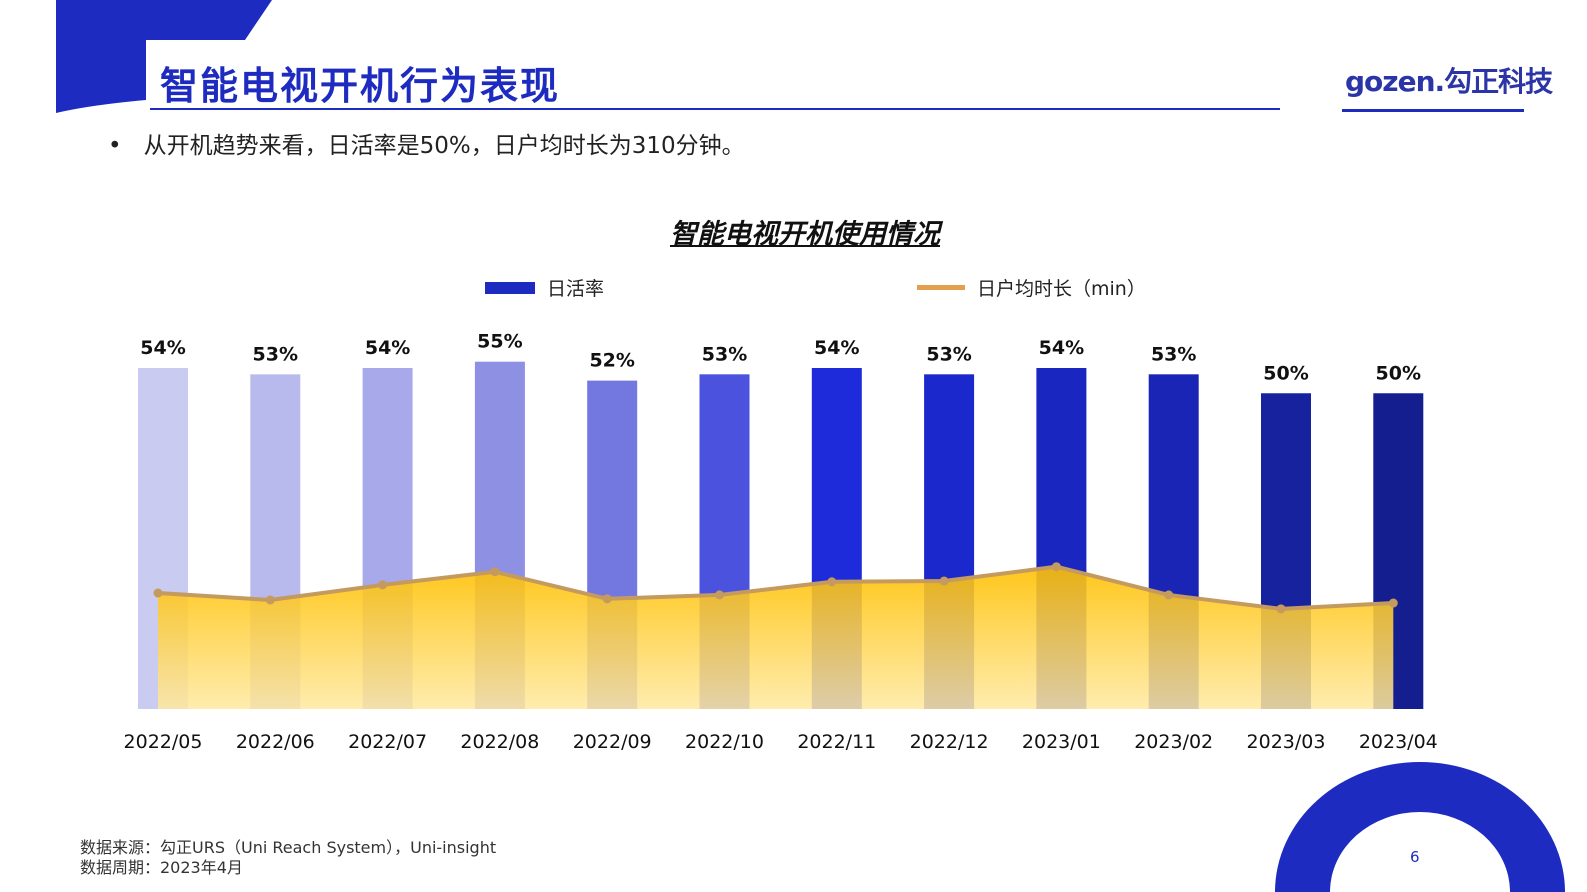 Image resolution: width=1587 pixels, height=892 pixels. I want to click on x-tick-label: 2022/05, so click(163, 742).